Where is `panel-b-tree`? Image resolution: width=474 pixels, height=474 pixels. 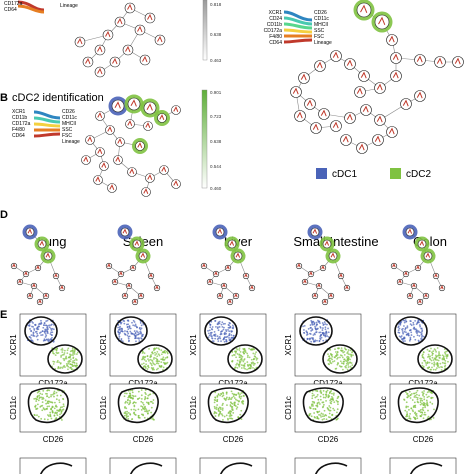
panel-b-tree is located at coordinates (131, 145).